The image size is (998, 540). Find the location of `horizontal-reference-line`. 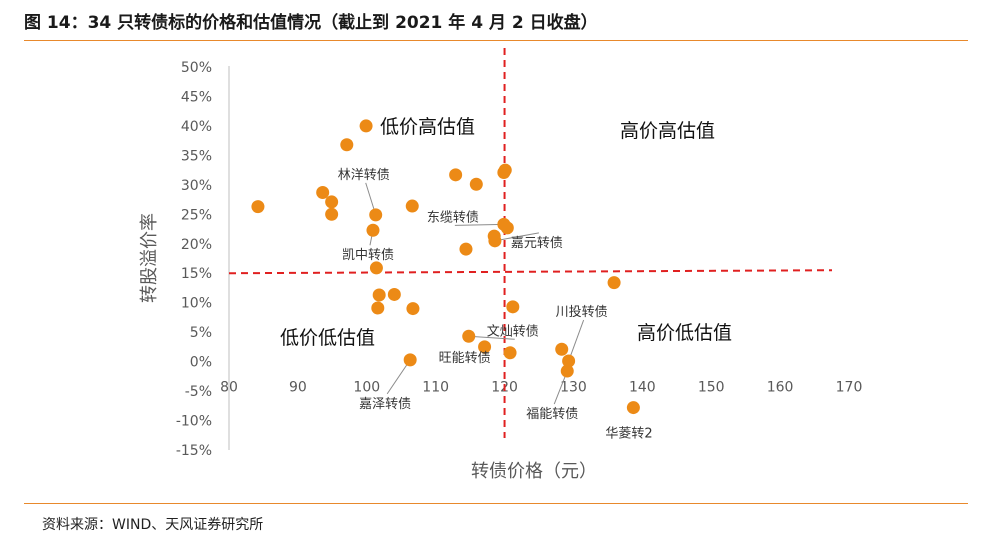

horizontal-reference-line is located at coordinates (530, 272).